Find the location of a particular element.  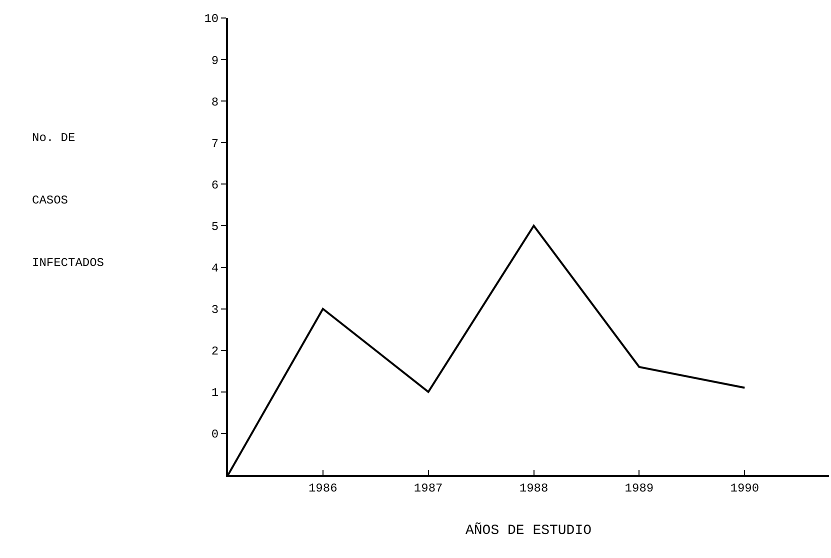

x-tick-label: 1987 is located at coordinates (428, 488).